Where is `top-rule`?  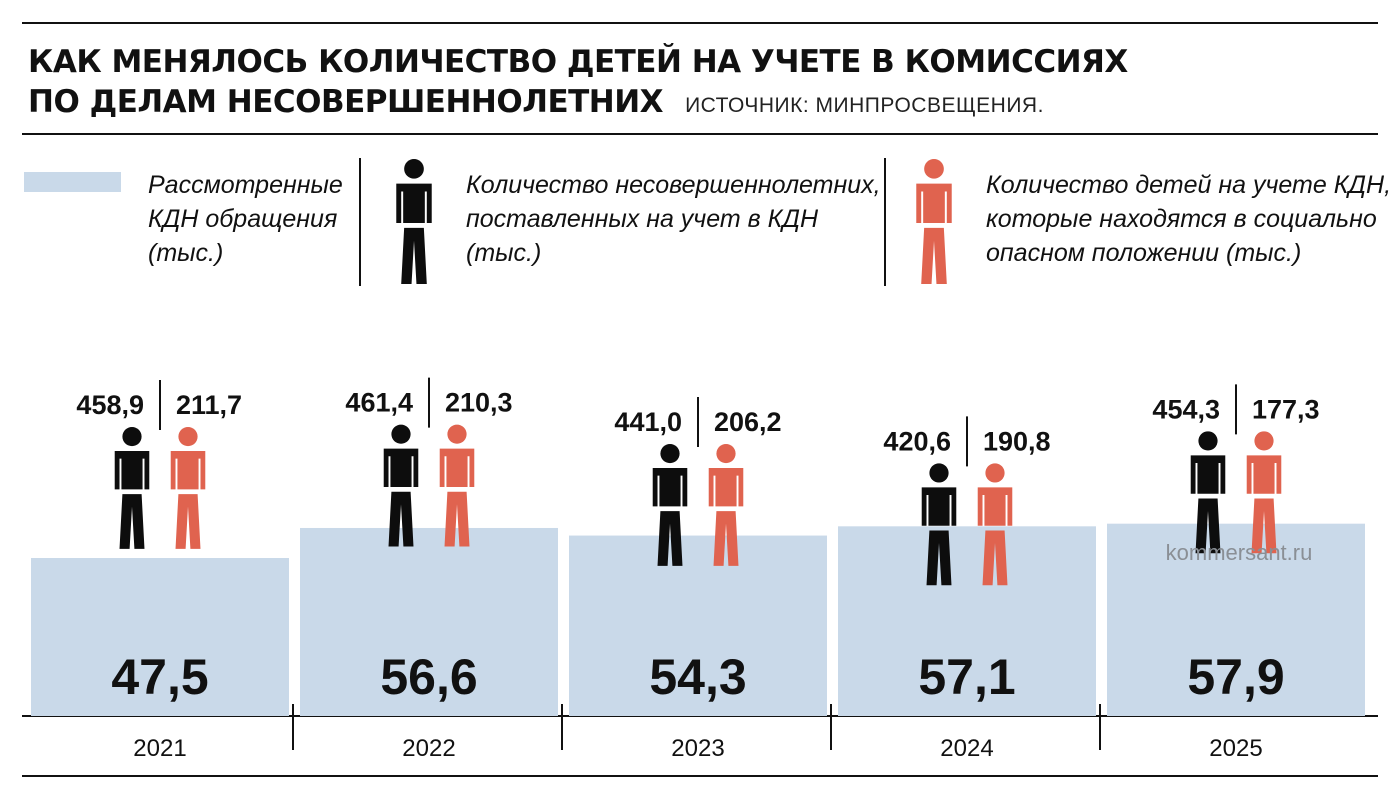 top-rule is located at coordinates (700, 23).